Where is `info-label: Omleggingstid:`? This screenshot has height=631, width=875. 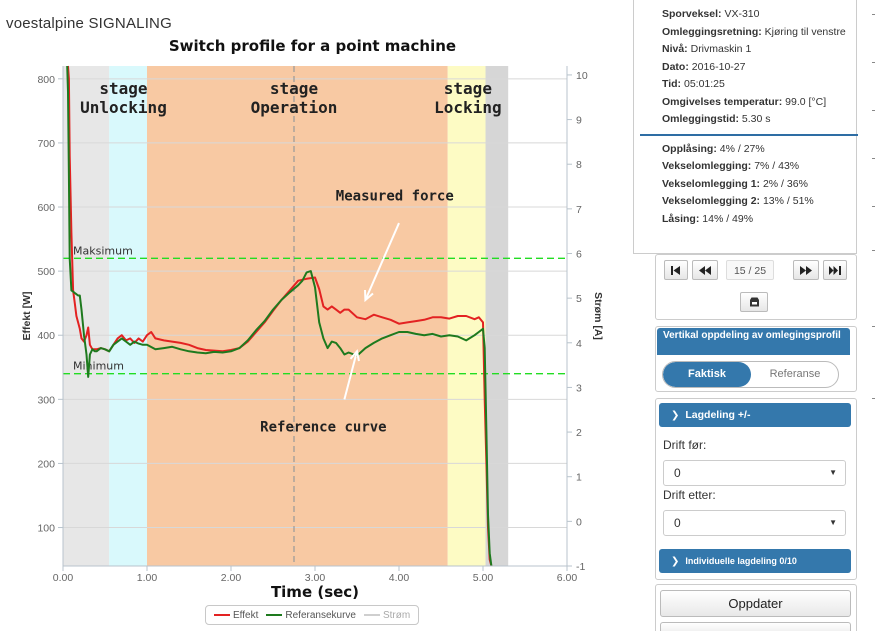 info-label: Omleggingstid: is located at coordinates (700, 119).